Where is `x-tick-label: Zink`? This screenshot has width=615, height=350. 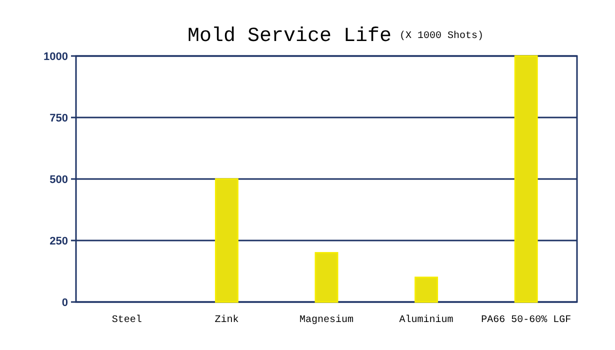 x-tick-label: Zink is located at coordinates (226, 320).